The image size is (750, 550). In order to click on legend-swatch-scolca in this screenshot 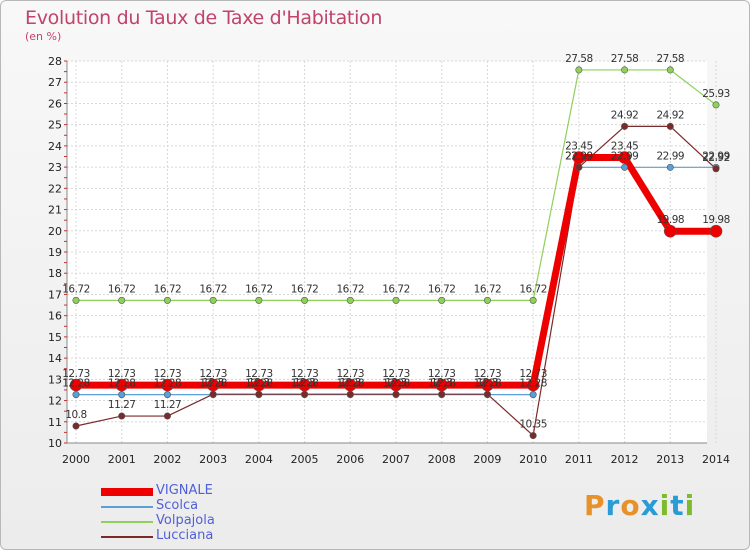, I will do `click(127, 507)`.